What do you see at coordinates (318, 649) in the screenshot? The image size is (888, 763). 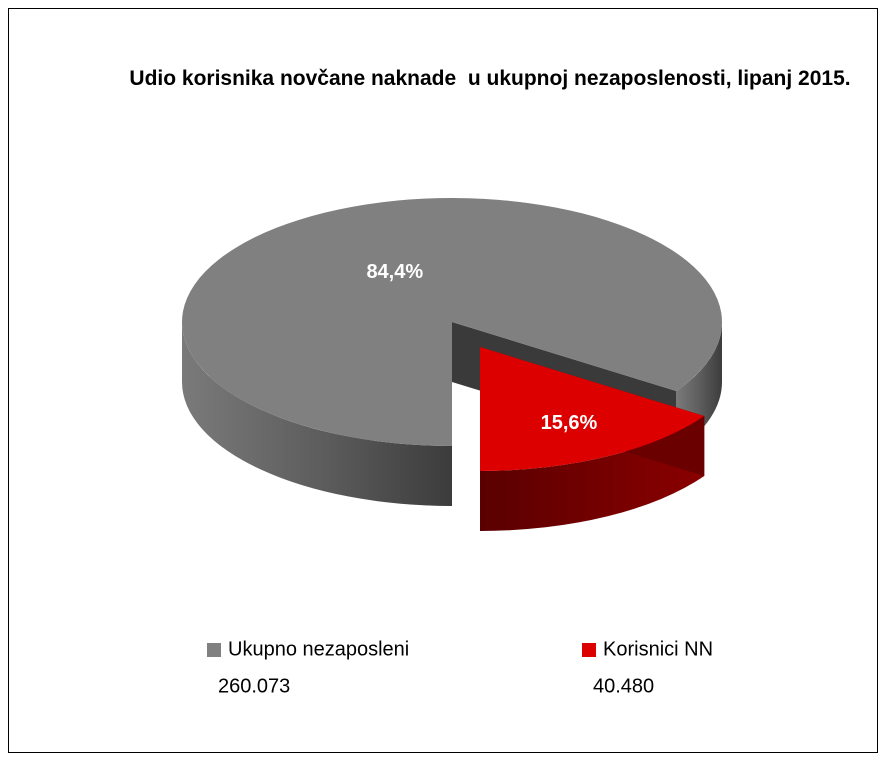 I see `legend-label: Ukupno nezaposleni` at bounding box center [318, 649].